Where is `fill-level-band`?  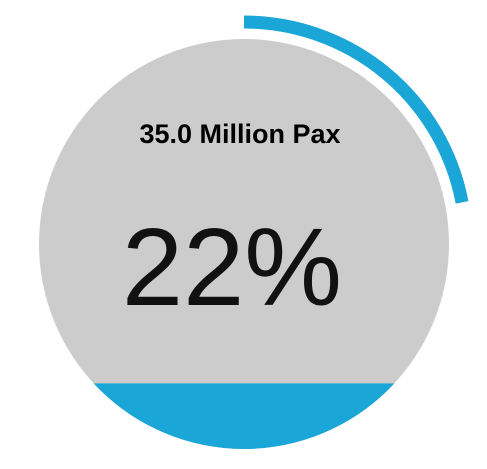
fill-level-band is located at coordinates (244, 416).